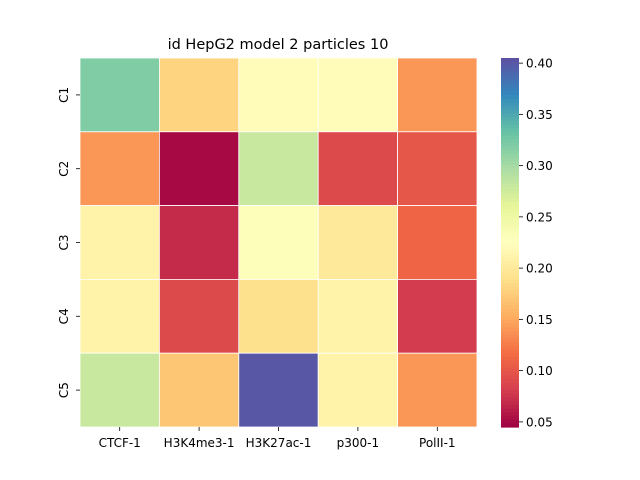 This screenshot has width=640, height=480. What do you see at coordinates (539, 422) in the screenshot?
I see `colorbar-tick-label: 0.05` at bounding box center [539, 422].